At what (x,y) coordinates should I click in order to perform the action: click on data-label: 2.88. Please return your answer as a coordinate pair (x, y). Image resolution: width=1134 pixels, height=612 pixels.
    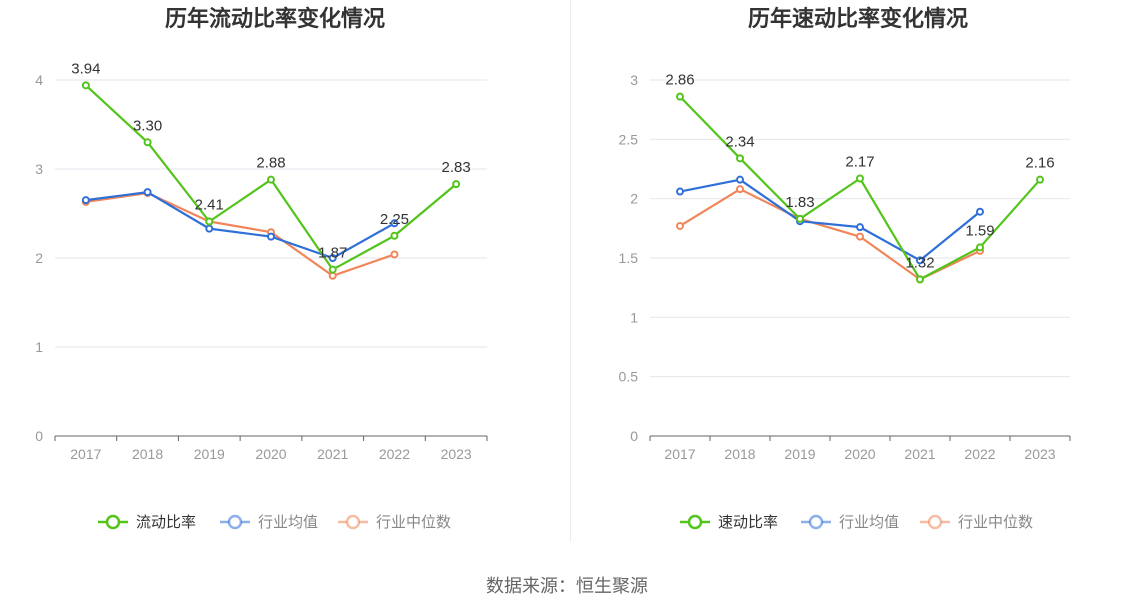
    Looking at the image, I should click on (270, 163).